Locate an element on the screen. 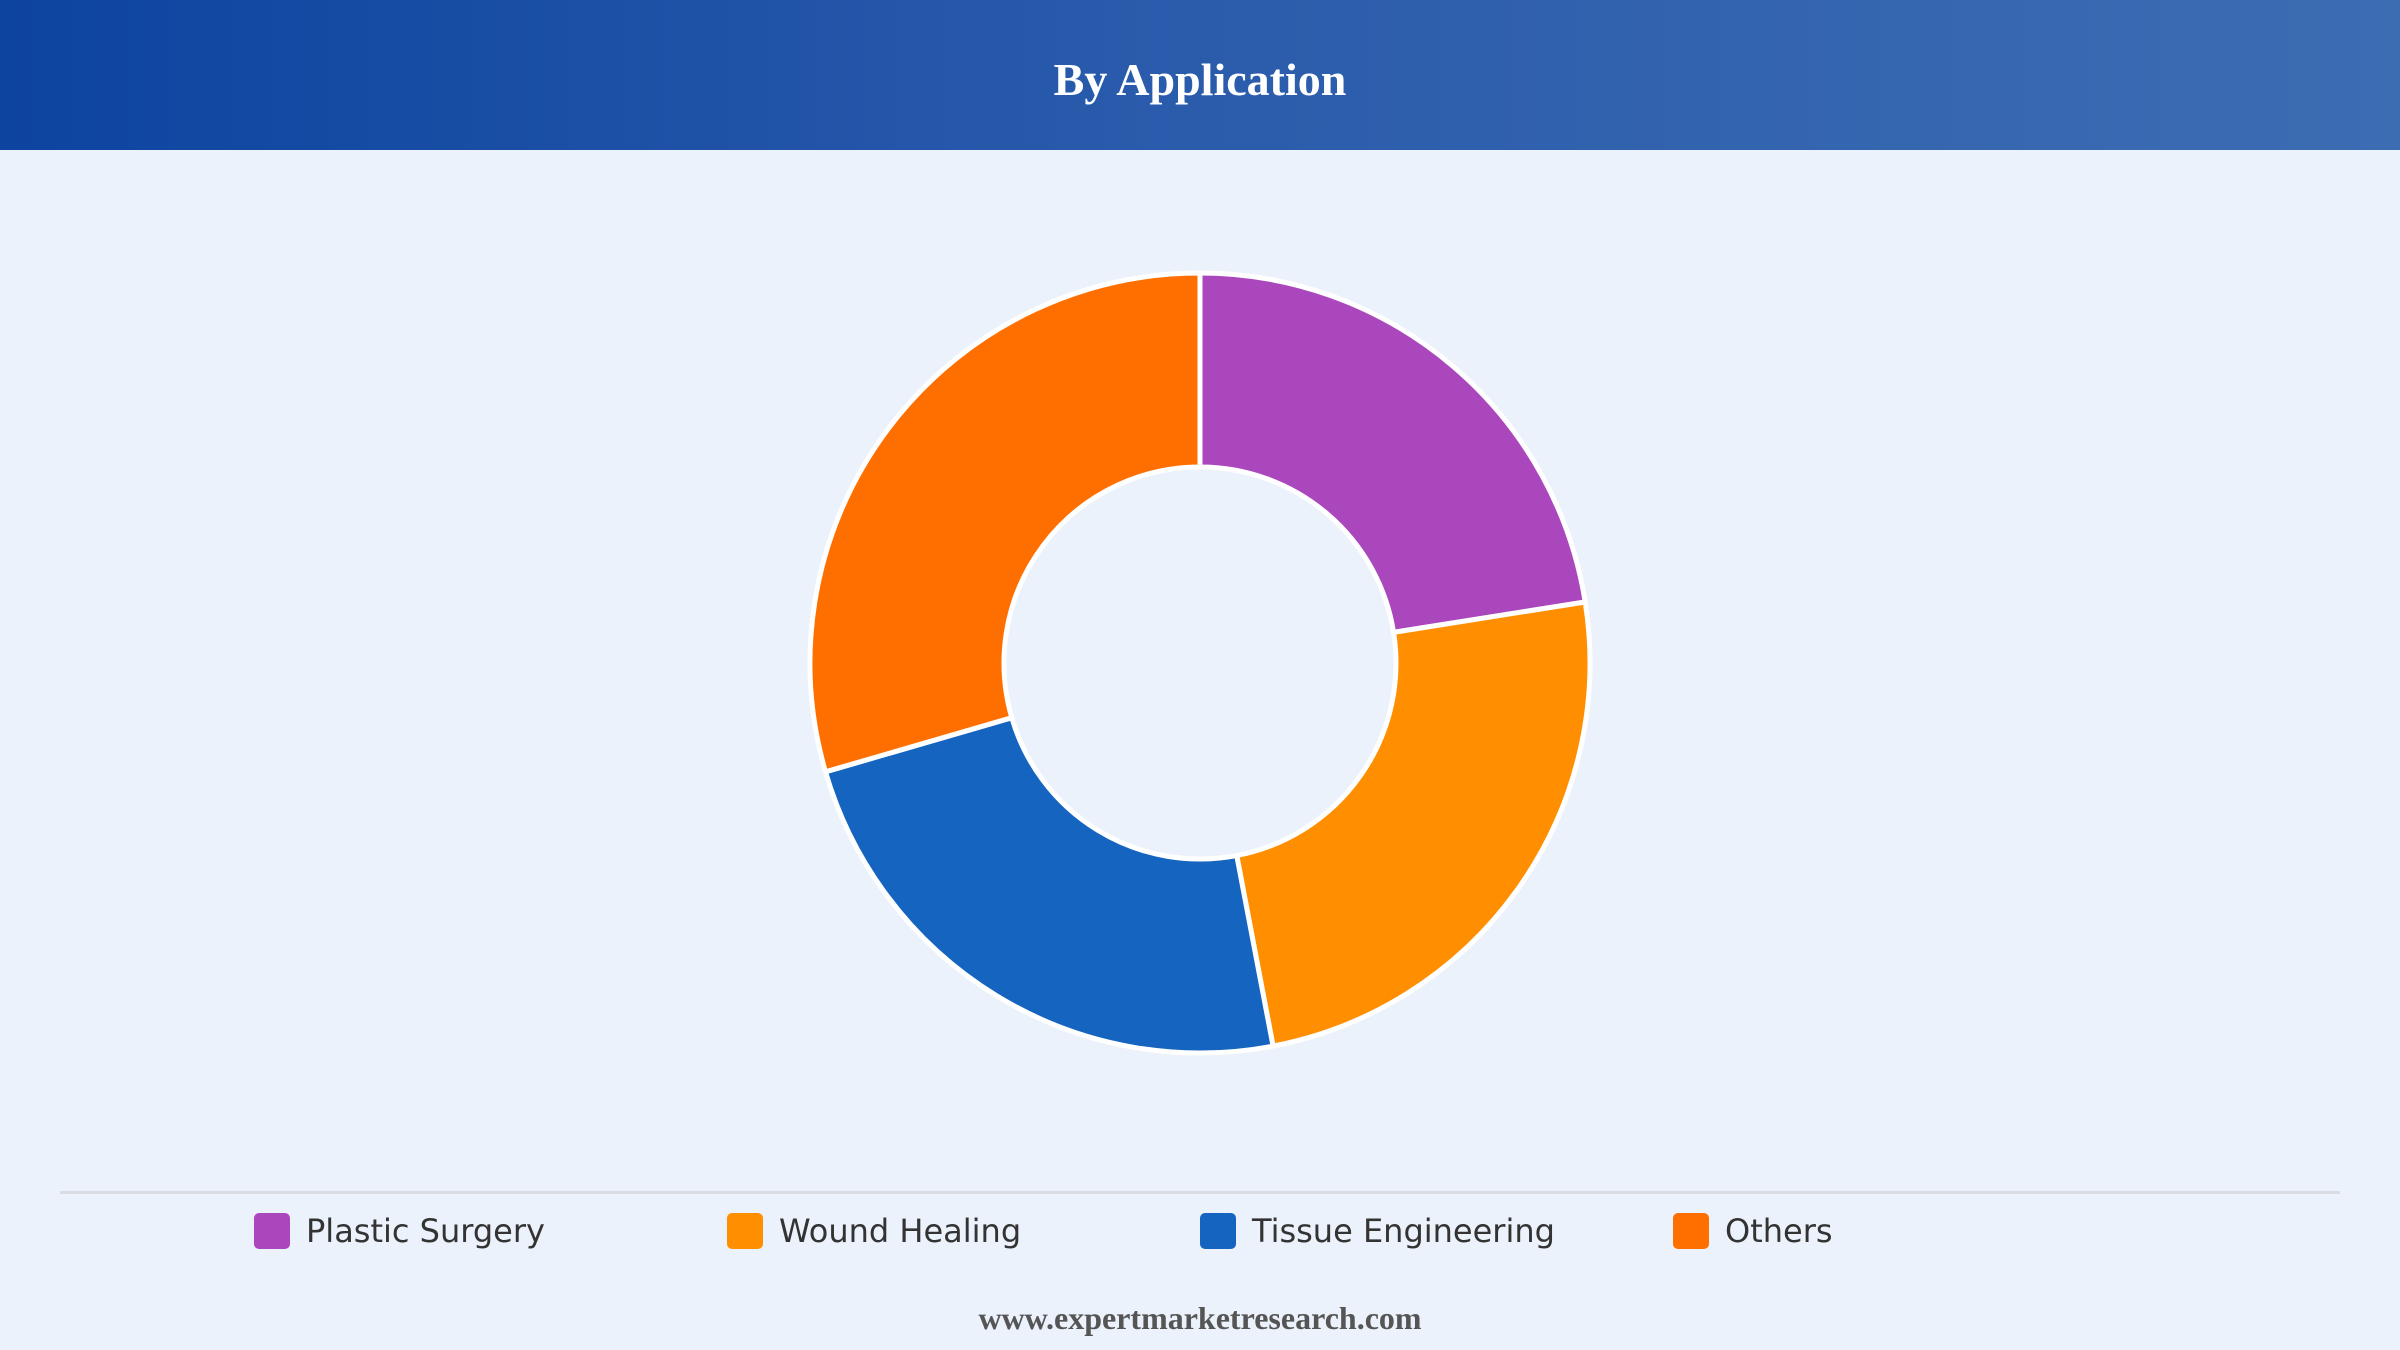 The width and height of the screenshot is (2400, 1350). legend-label-others: Others is located at coordinates (1779, 1231).